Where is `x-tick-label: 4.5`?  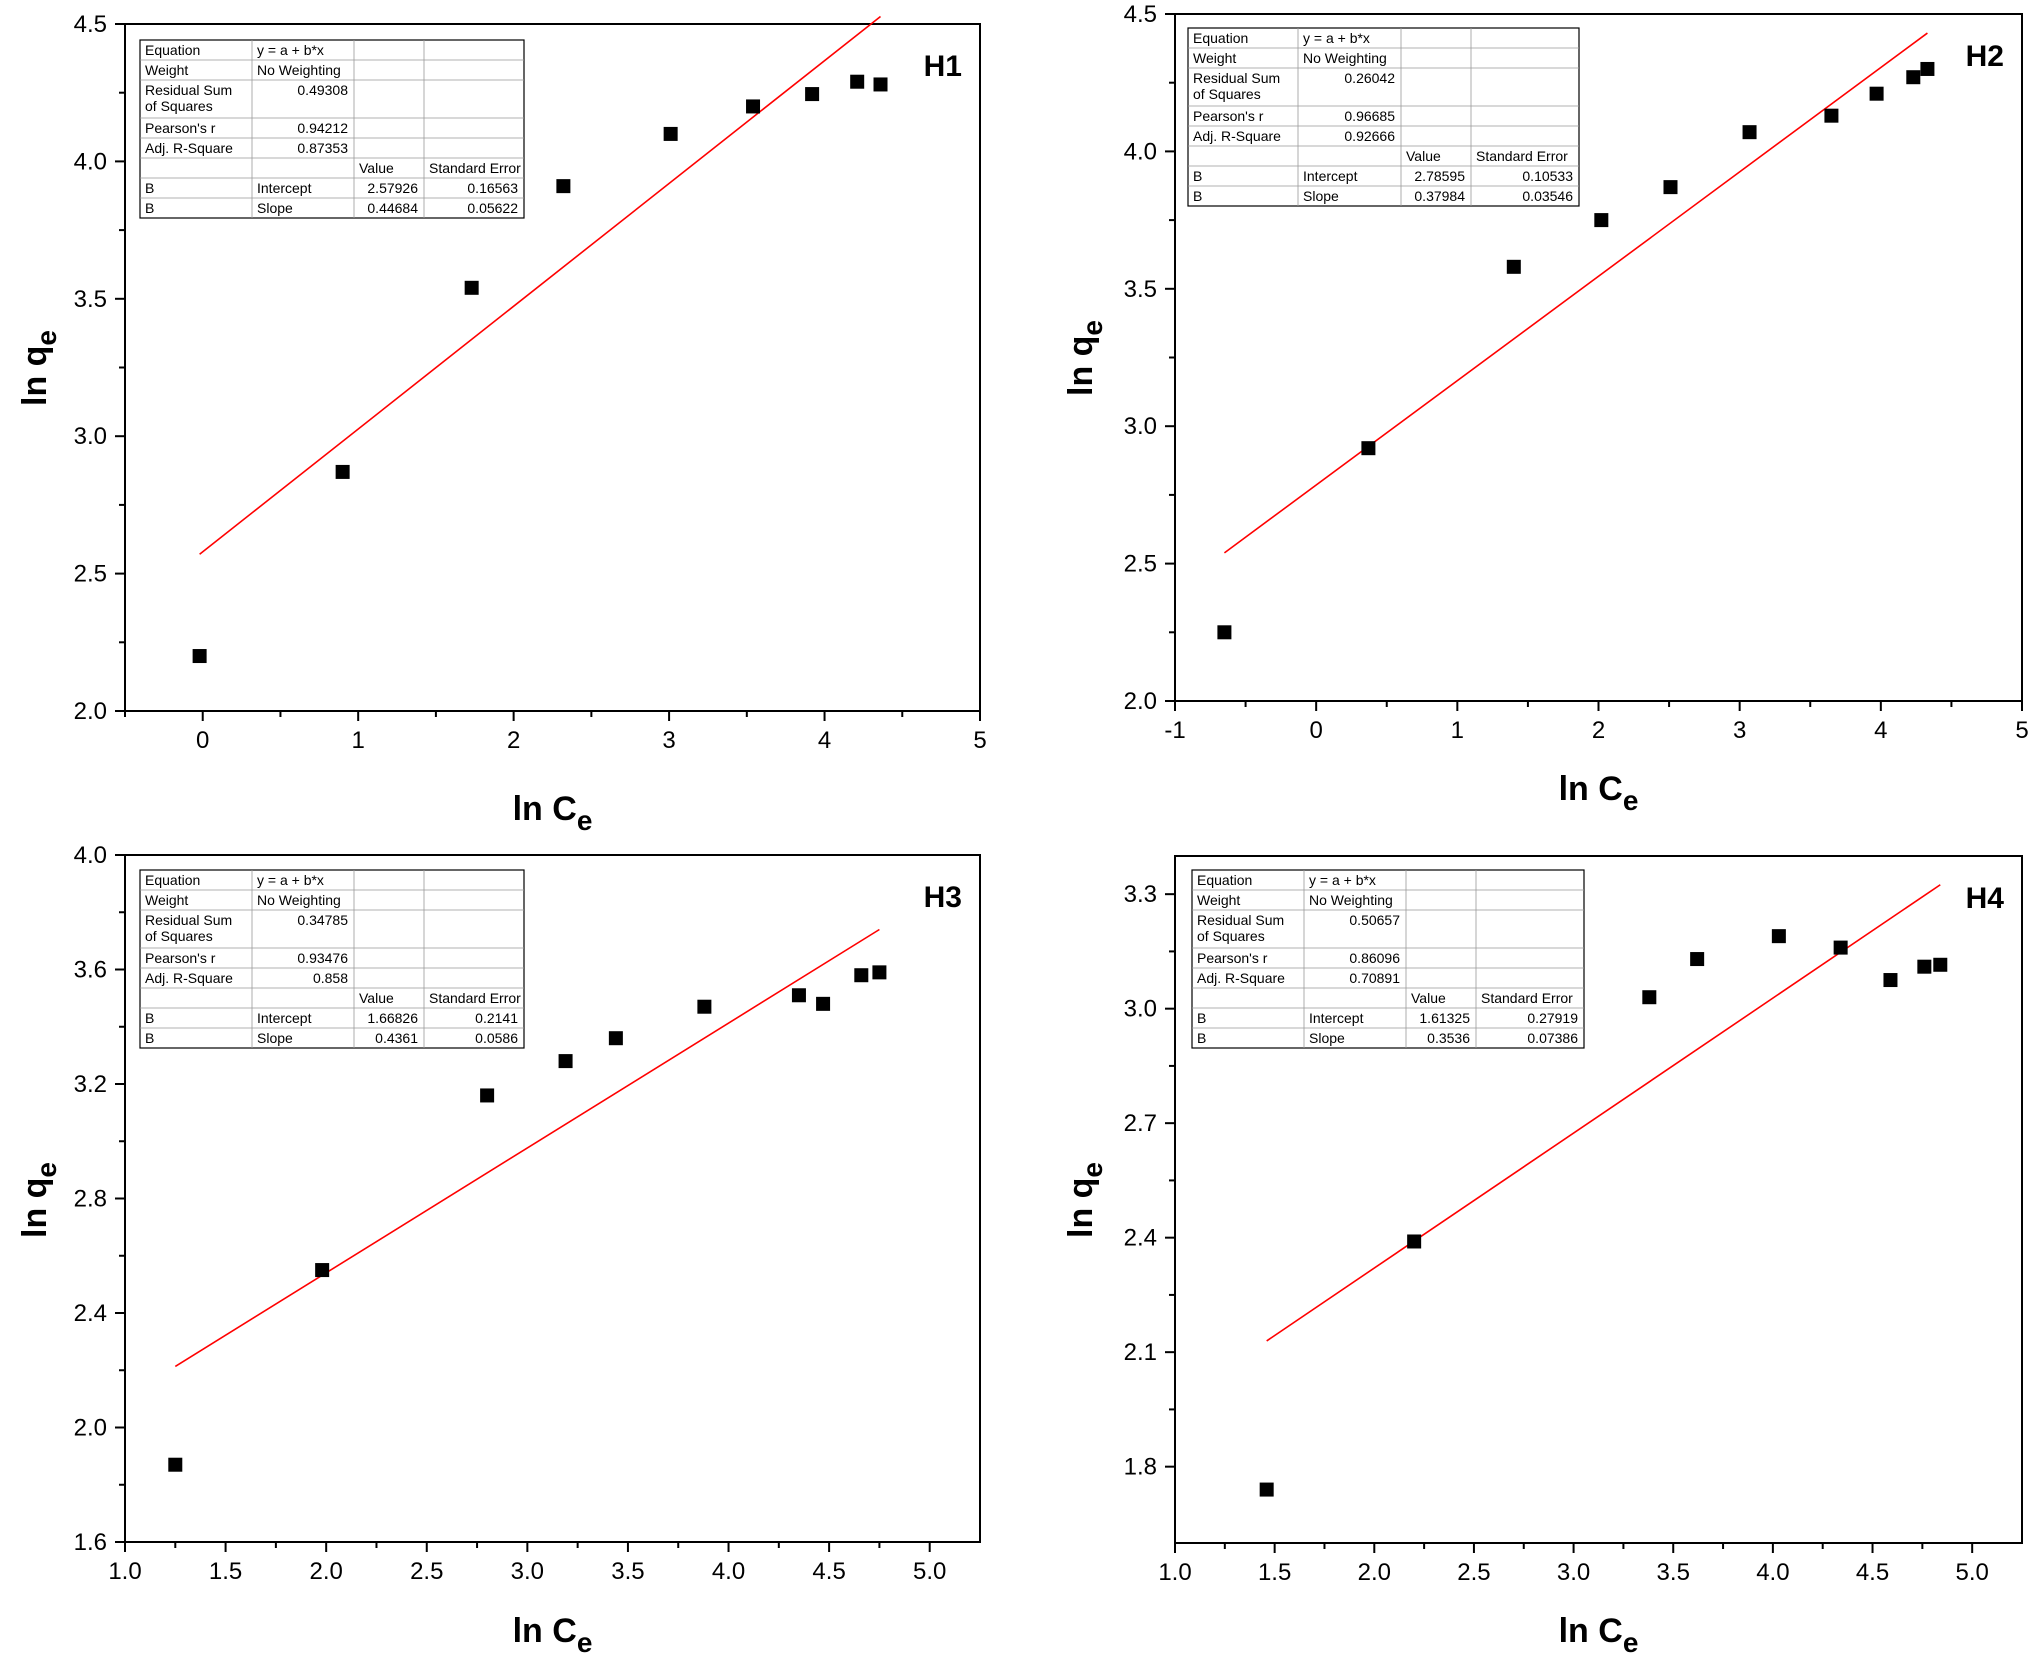 x-tick-label: 4.5 is located at coordinates (828, 1571).